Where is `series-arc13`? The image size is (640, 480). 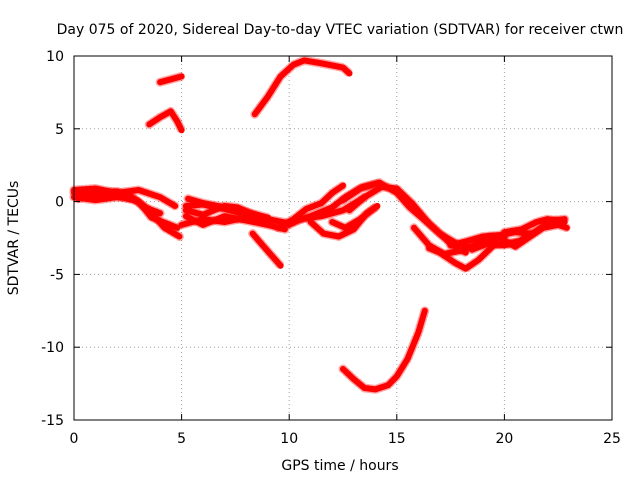 series-arc13 is located at coordinates (302, 87).